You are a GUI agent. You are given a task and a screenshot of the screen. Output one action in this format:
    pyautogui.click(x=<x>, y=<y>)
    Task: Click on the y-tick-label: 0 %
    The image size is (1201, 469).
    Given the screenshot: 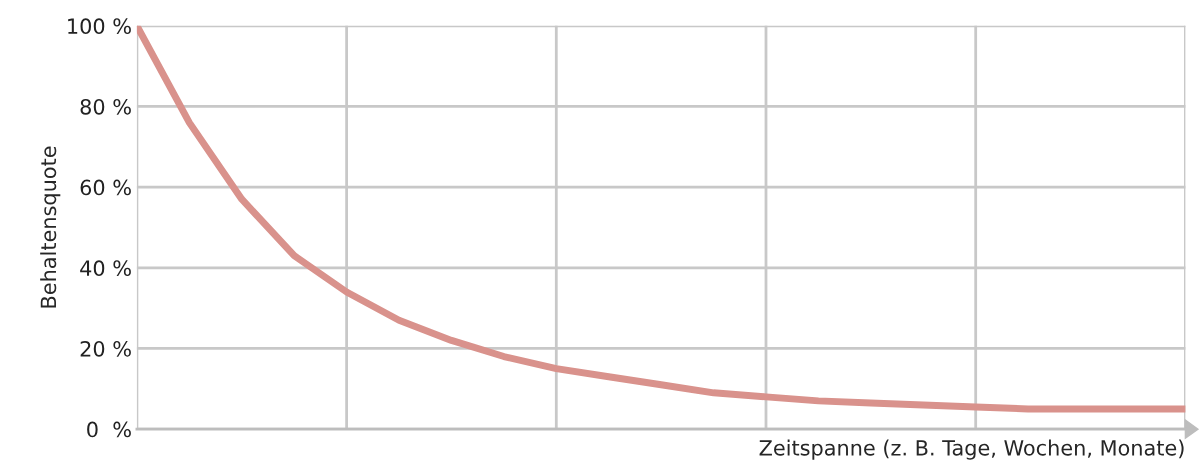 What is the action you would take?
    pyautogui.click(x=109, y=429)
    